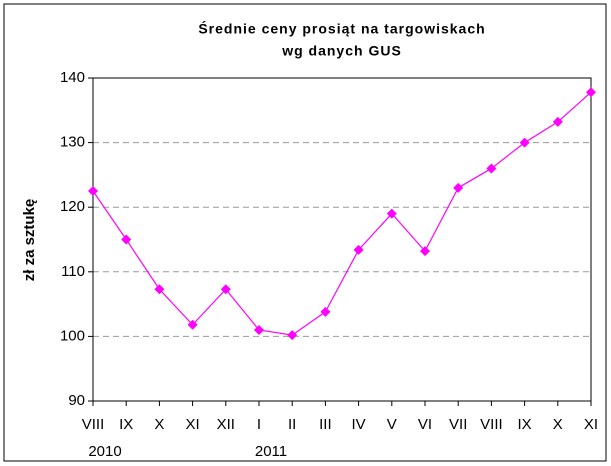 The image size is (611, 466). What do you see at coordinates (72, 335) in the screenshot?
I see `y-tick-label: 100` at bounding box center [72, 335].